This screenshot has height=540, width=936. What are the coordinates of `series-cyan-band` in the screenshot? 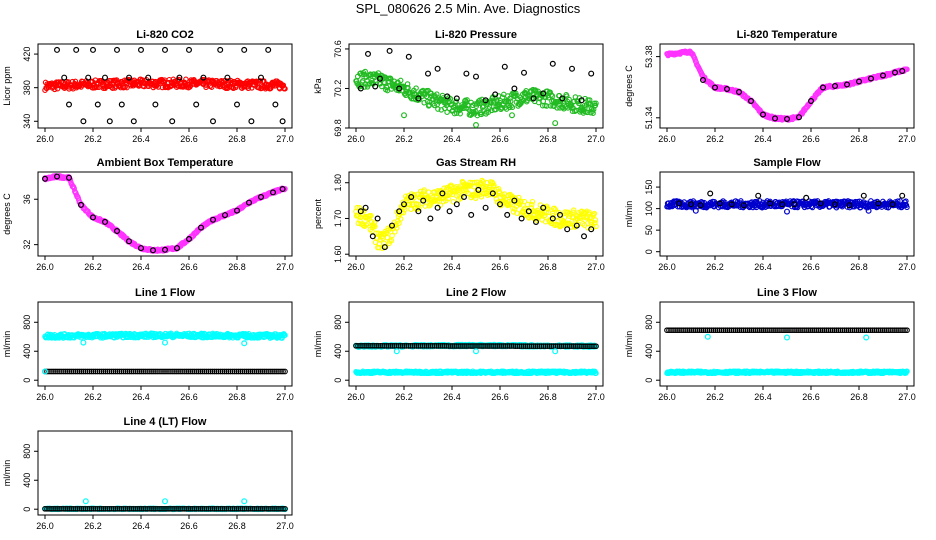 It's located at (787, 372).